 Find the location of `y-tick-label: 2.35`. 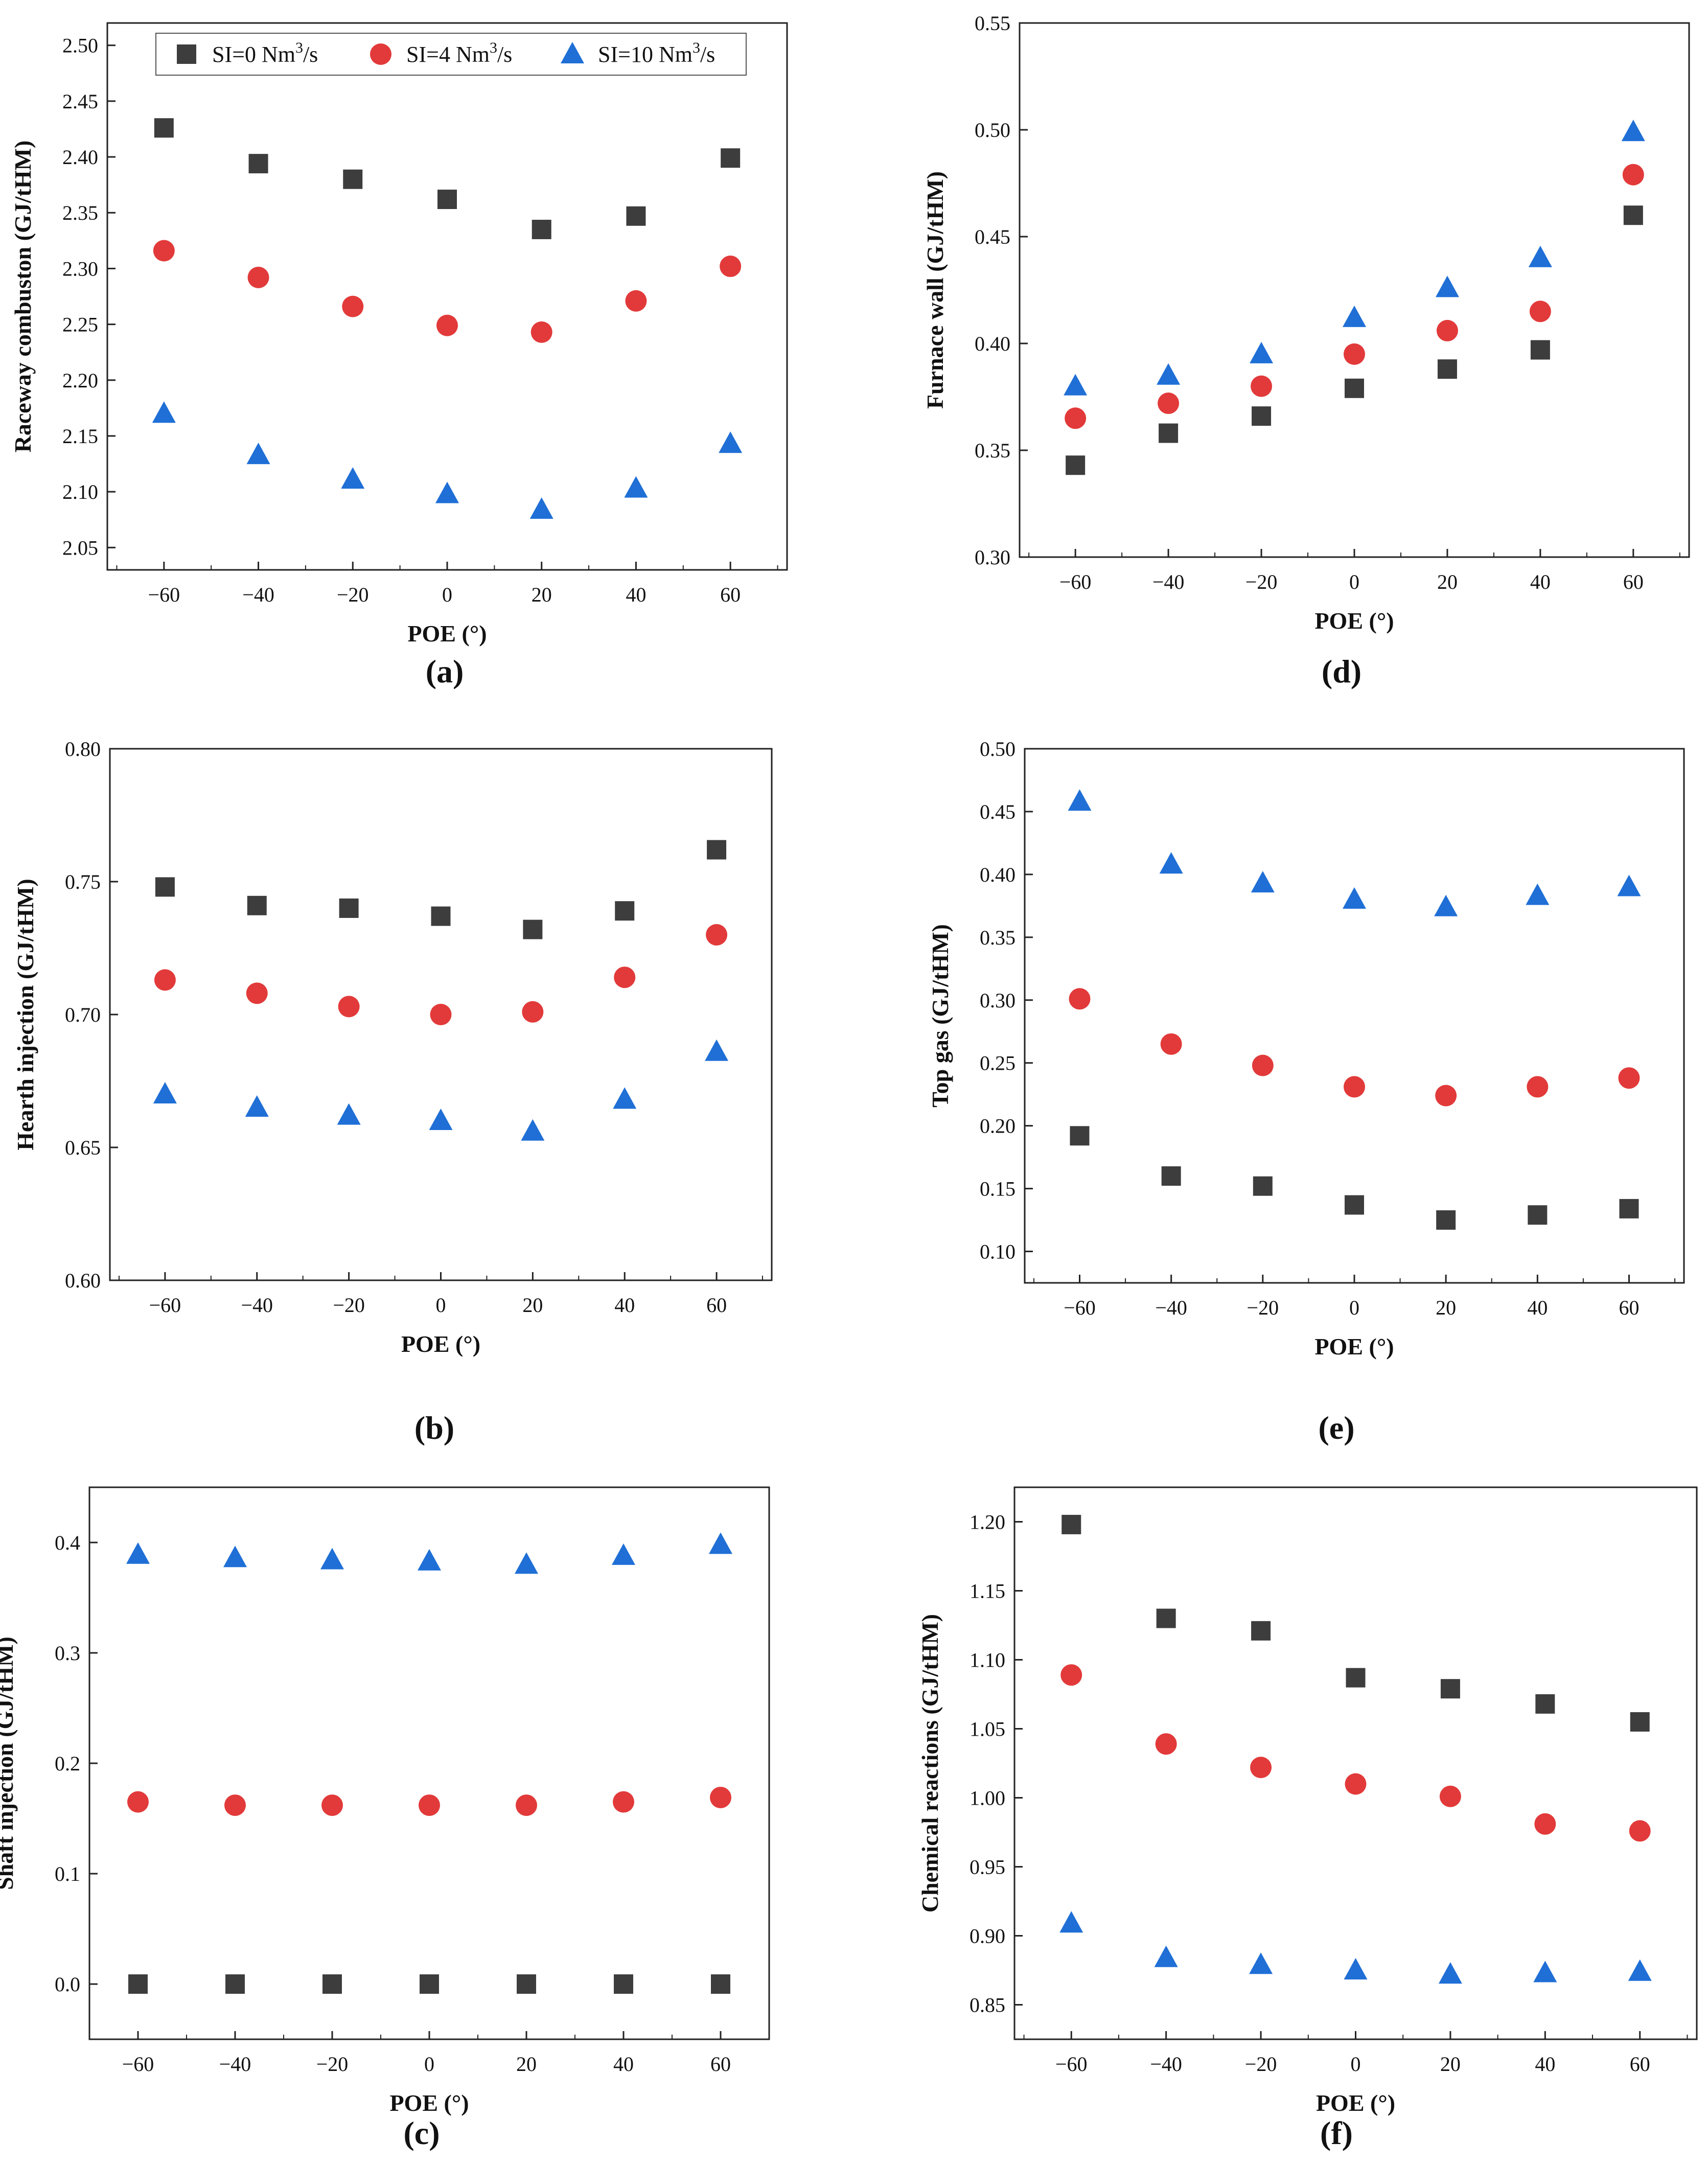

y-tick-label: 2.35 is located at coordinates (80, 213).